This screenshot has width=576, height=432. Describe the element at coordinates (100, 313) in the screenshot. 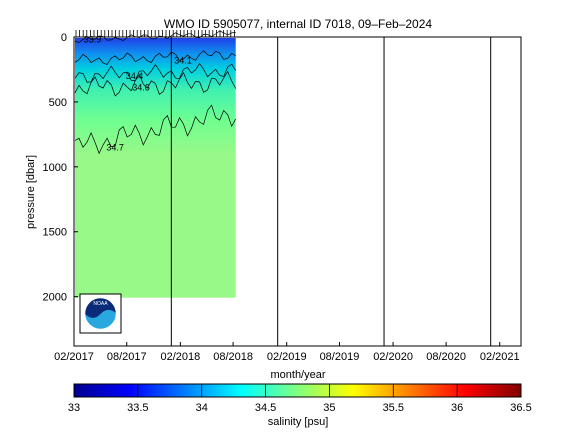

I see `noaa-logo: NOAA` at that location.